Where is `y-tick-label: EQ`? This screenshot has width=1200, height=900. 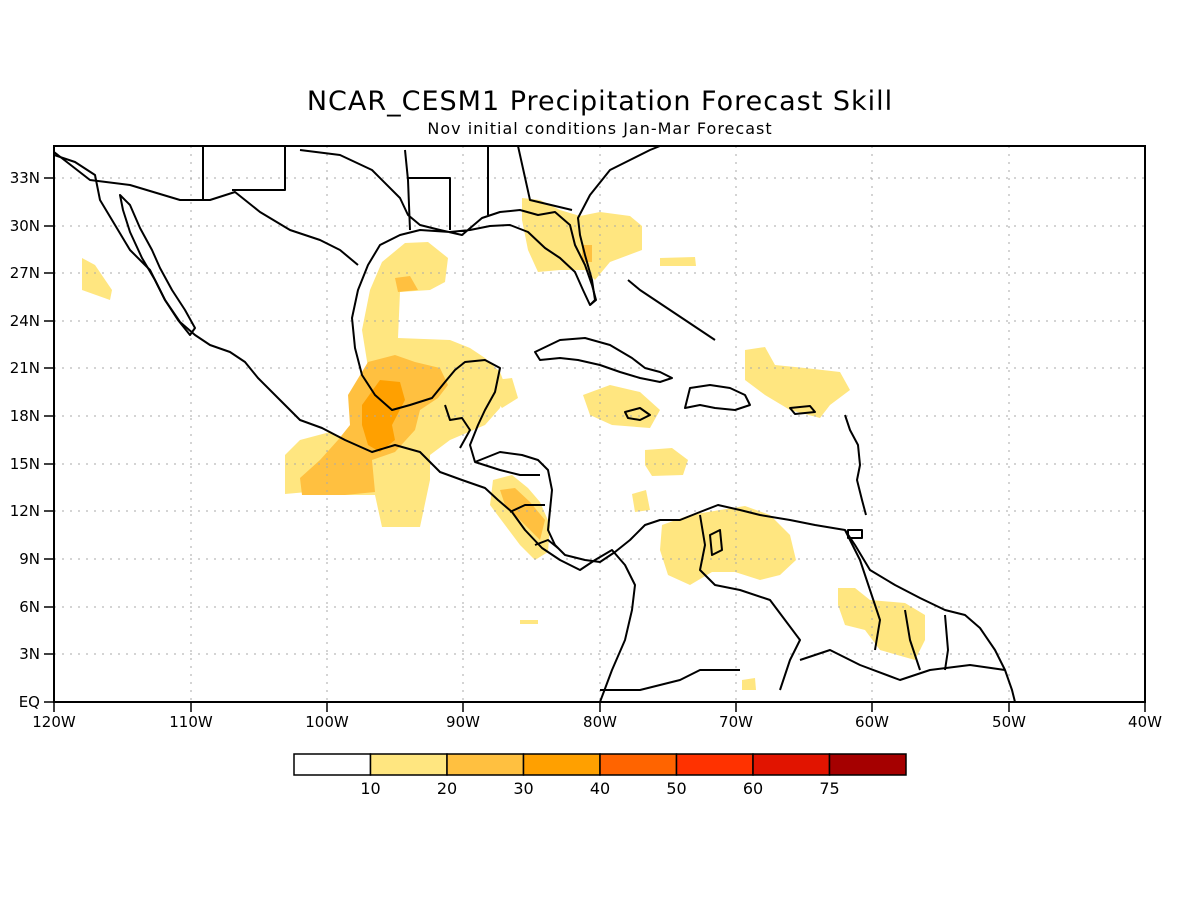
y-tick-label: EQ is located at coordinates (29, 702).